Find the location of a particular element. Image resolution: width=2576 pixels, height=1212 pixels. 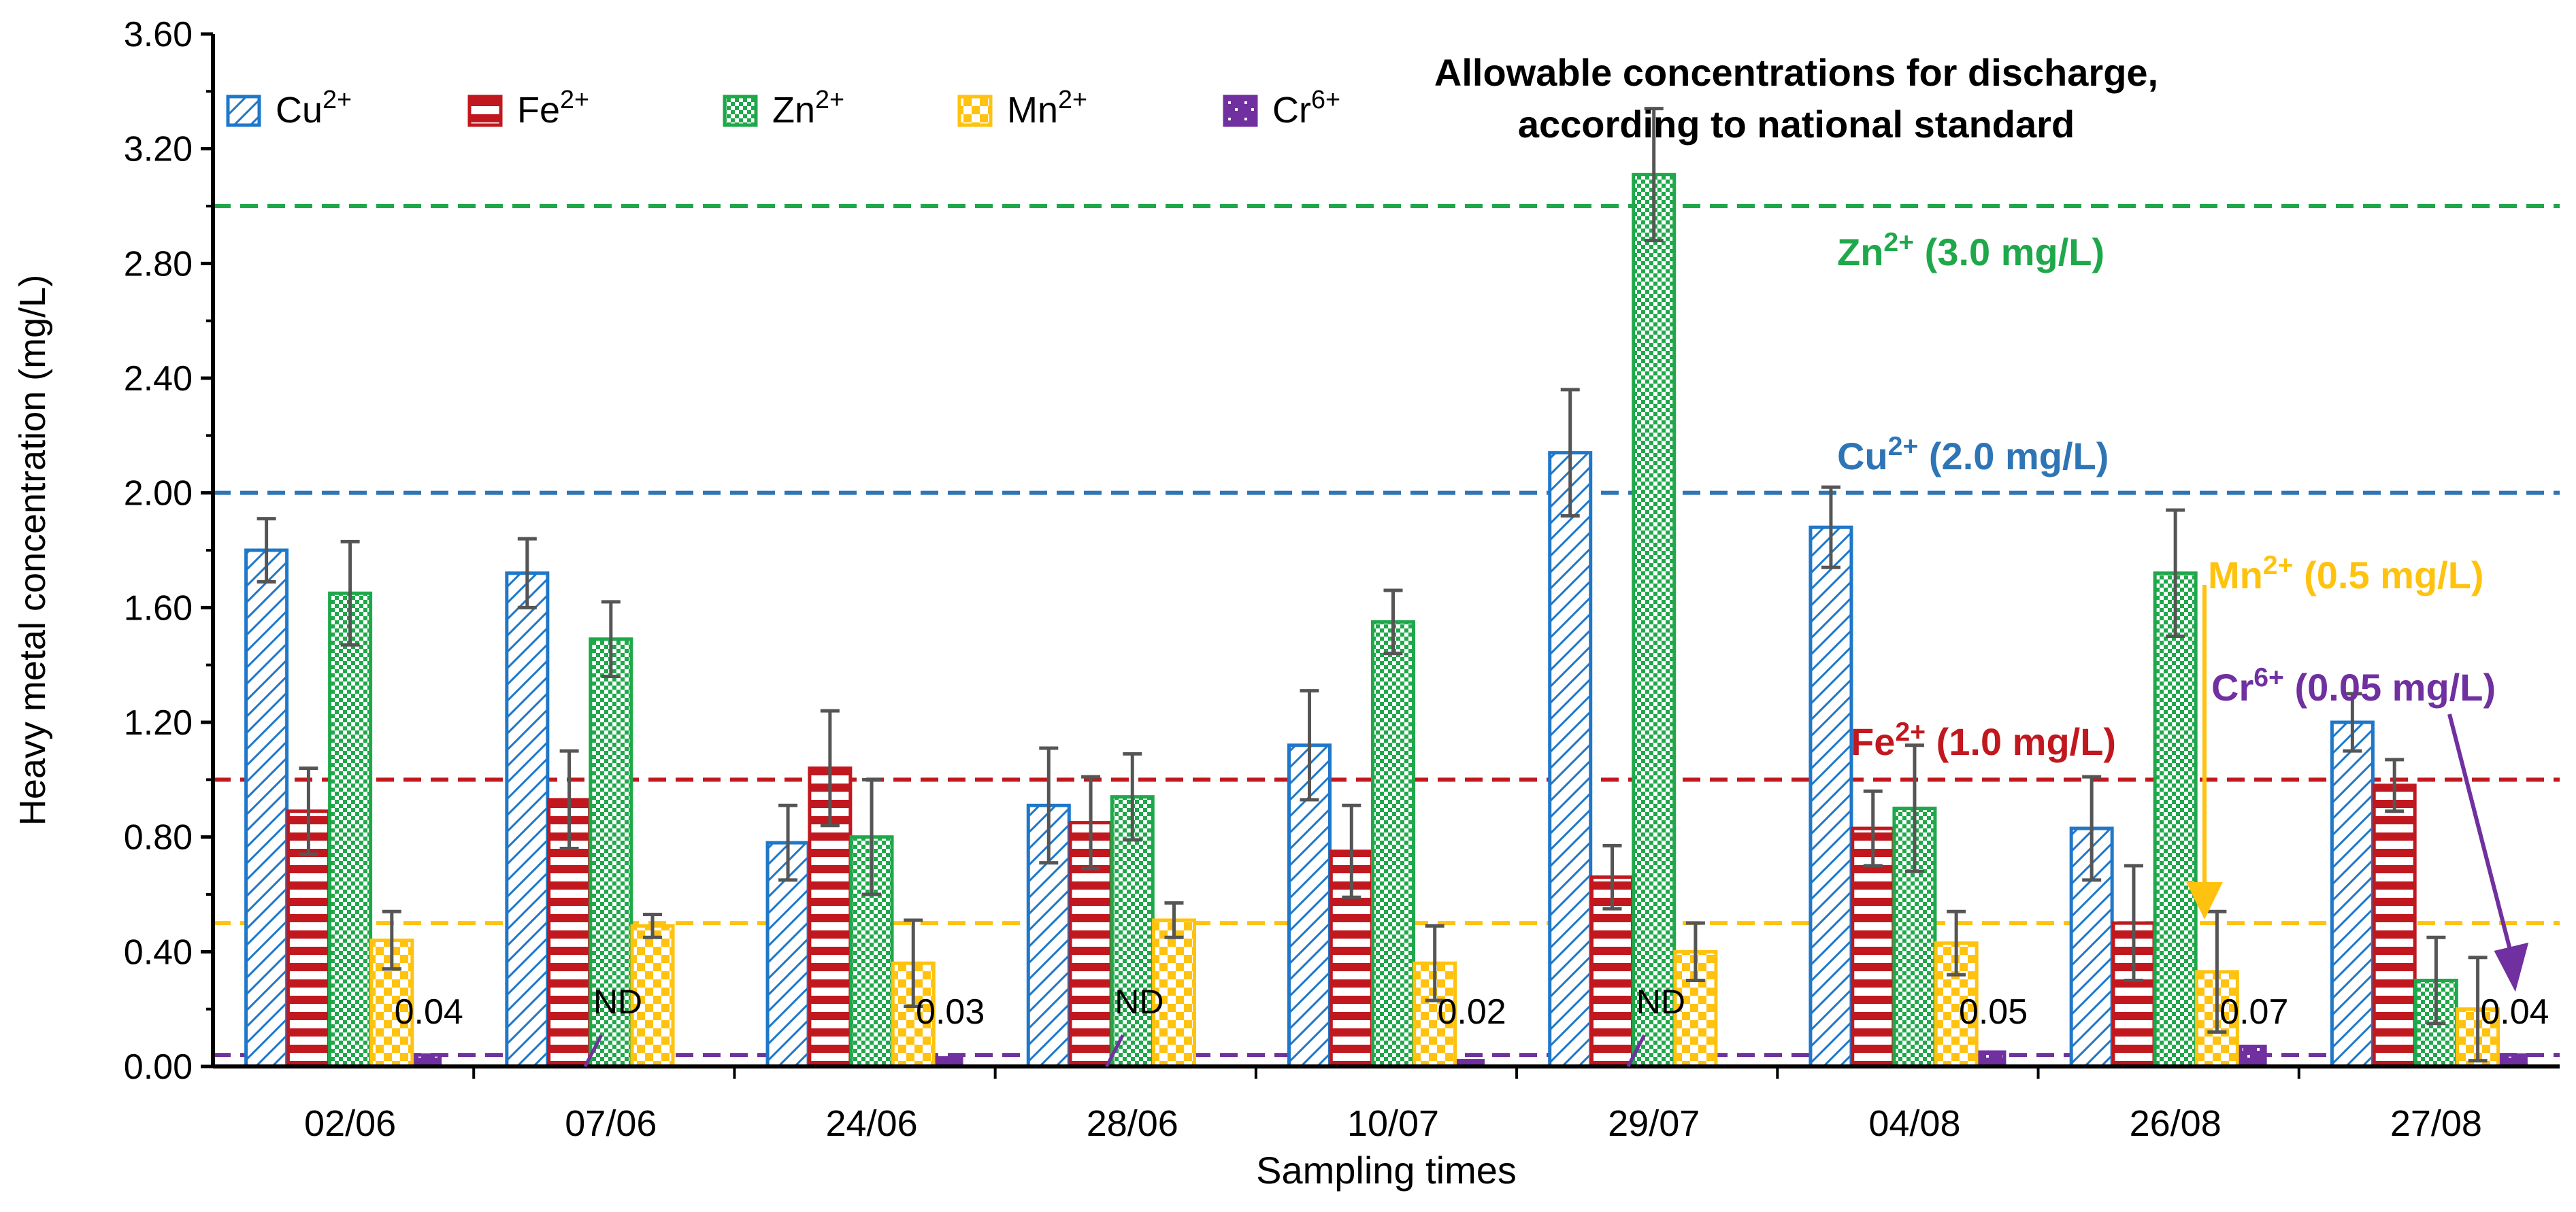

y-tick-label: 1.60 is located at coordinates (158, 608).